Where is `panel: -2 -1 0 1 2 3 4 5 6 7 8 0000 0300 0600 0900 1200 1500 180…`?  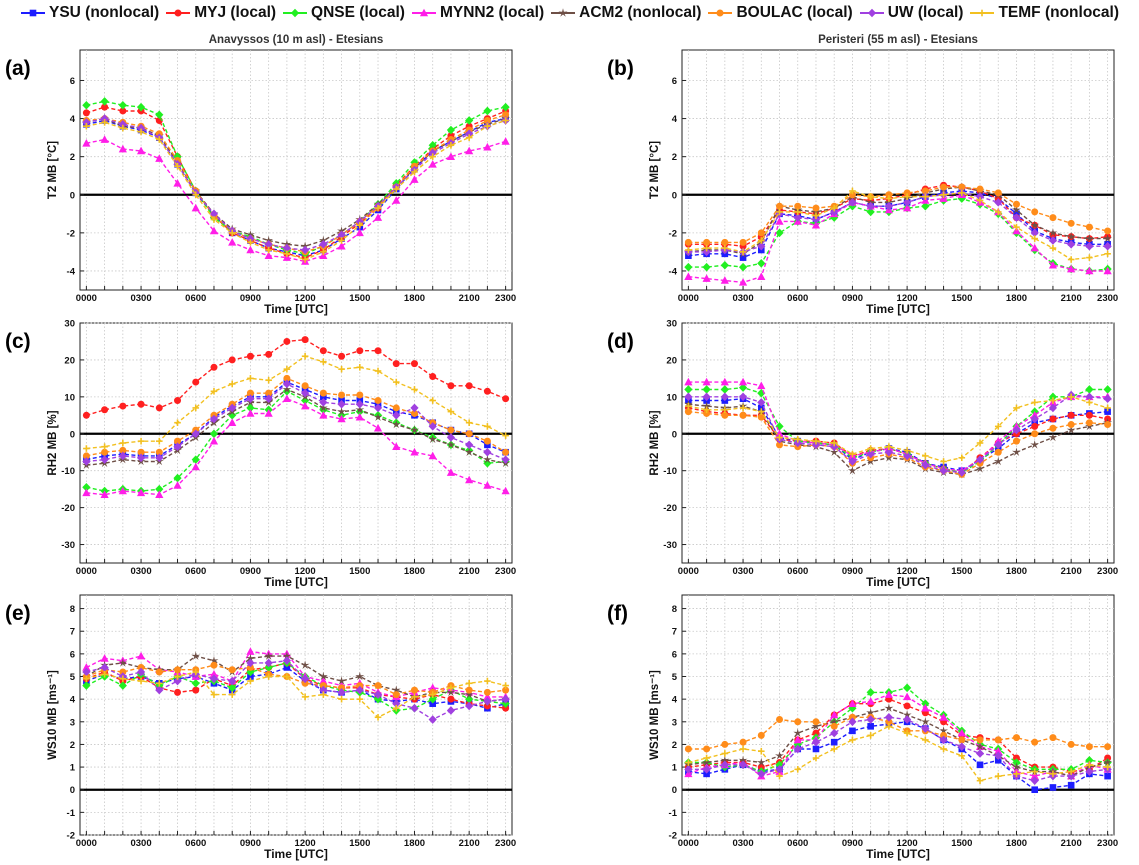 panel: -2 -1 0 1 2 3 4 5 6 7 8 0000 0300 0600 0900 1200 1500 180… is located at coordinates (260, 727).